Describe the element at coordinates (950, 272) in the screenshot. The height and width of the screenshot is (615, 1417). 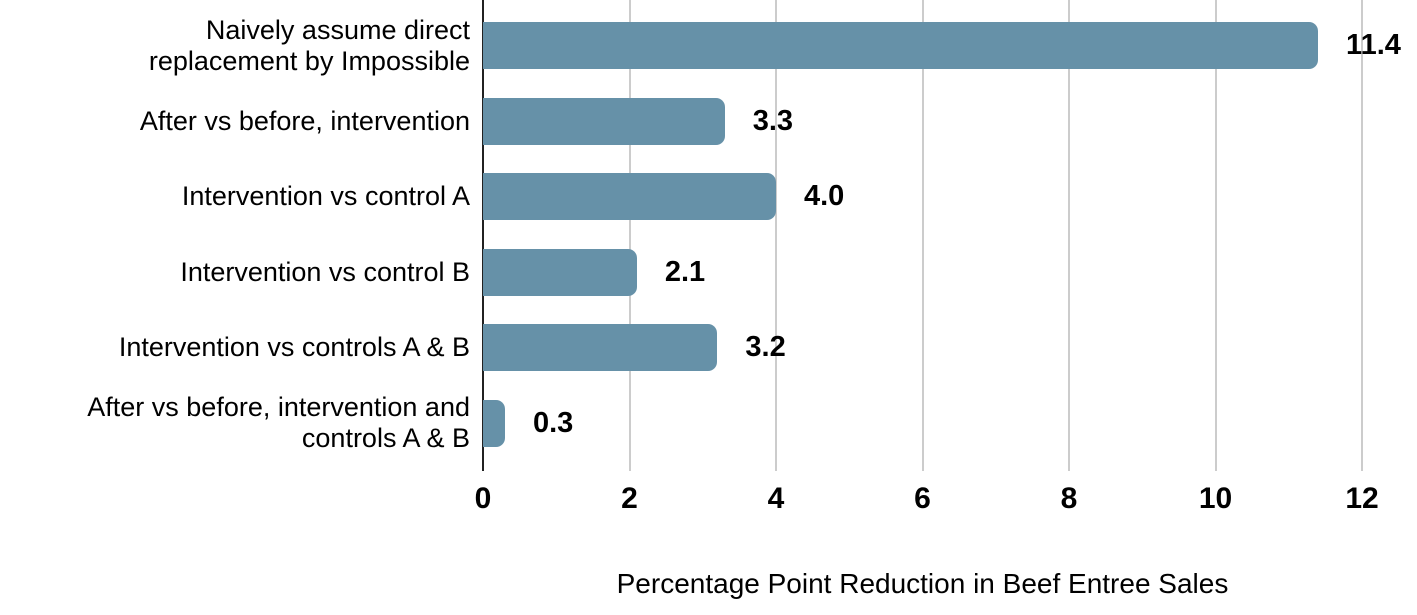
I see `bar-track: 2.1` at that location.